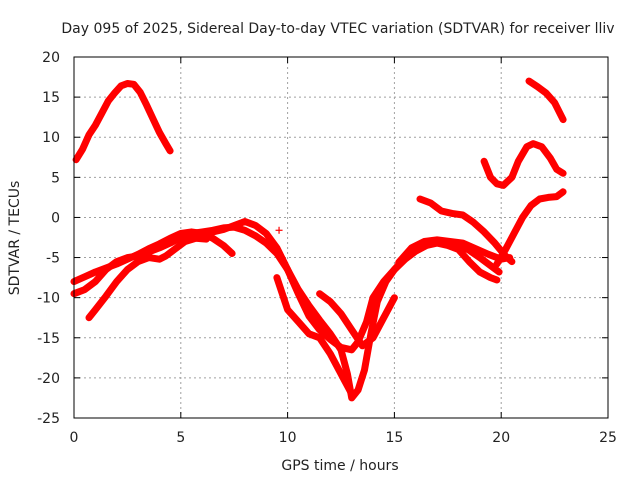 The height and width of the screenshot is (480, 640). Describe the element at coordinates (48, 419) in the screenshot. I see `y-tick-label: -25` at that location.